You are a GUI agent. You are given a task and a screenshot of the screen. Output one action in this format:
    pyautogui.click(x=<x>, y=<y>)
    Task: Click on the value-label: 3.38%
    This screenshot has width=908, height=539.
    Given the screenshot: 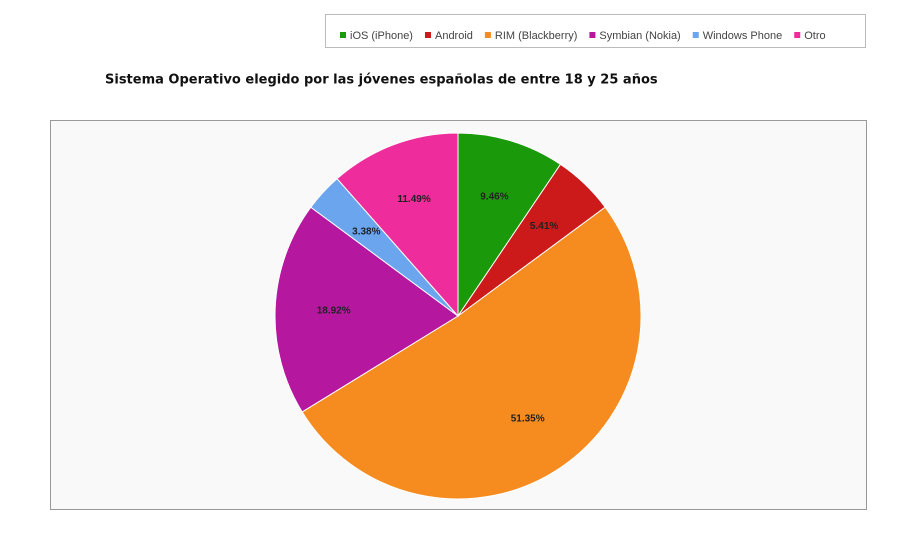 What is the action you would take?
    pyautogui.click(x=366, y=231)
    